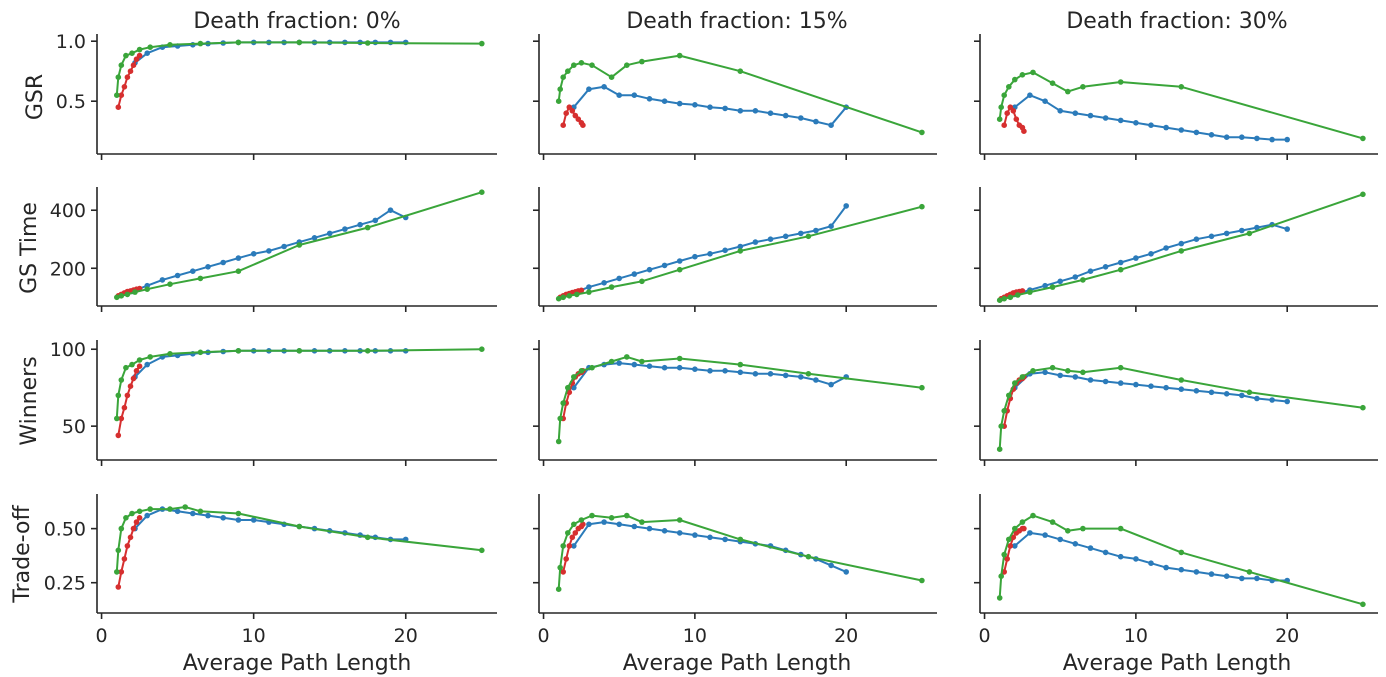  I want to click on panel-r3-c1: 50 100, so click(273, 402).